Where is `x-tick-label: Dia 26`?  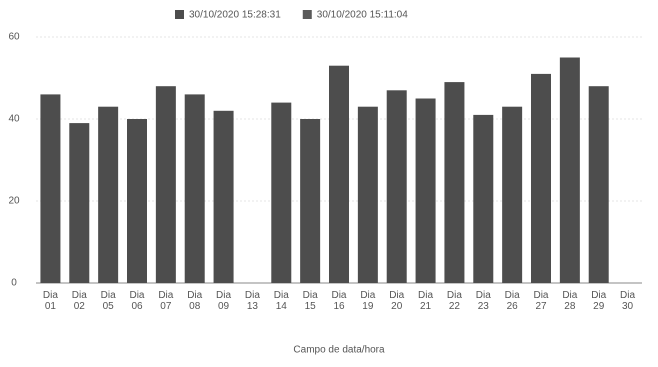
x-tick-label: Dia 26 is located at coordinates (512, 301).